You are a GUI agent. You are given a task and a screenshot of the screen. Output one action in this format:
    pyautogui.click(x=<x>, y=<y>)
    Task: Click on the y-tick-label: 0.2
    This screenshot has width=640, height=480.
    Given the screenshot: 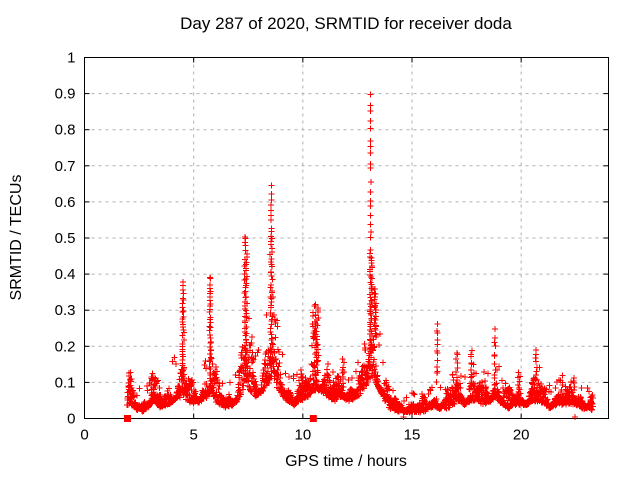 What is the action you would take?
    pyautogui.click(x=65, y=346)
    